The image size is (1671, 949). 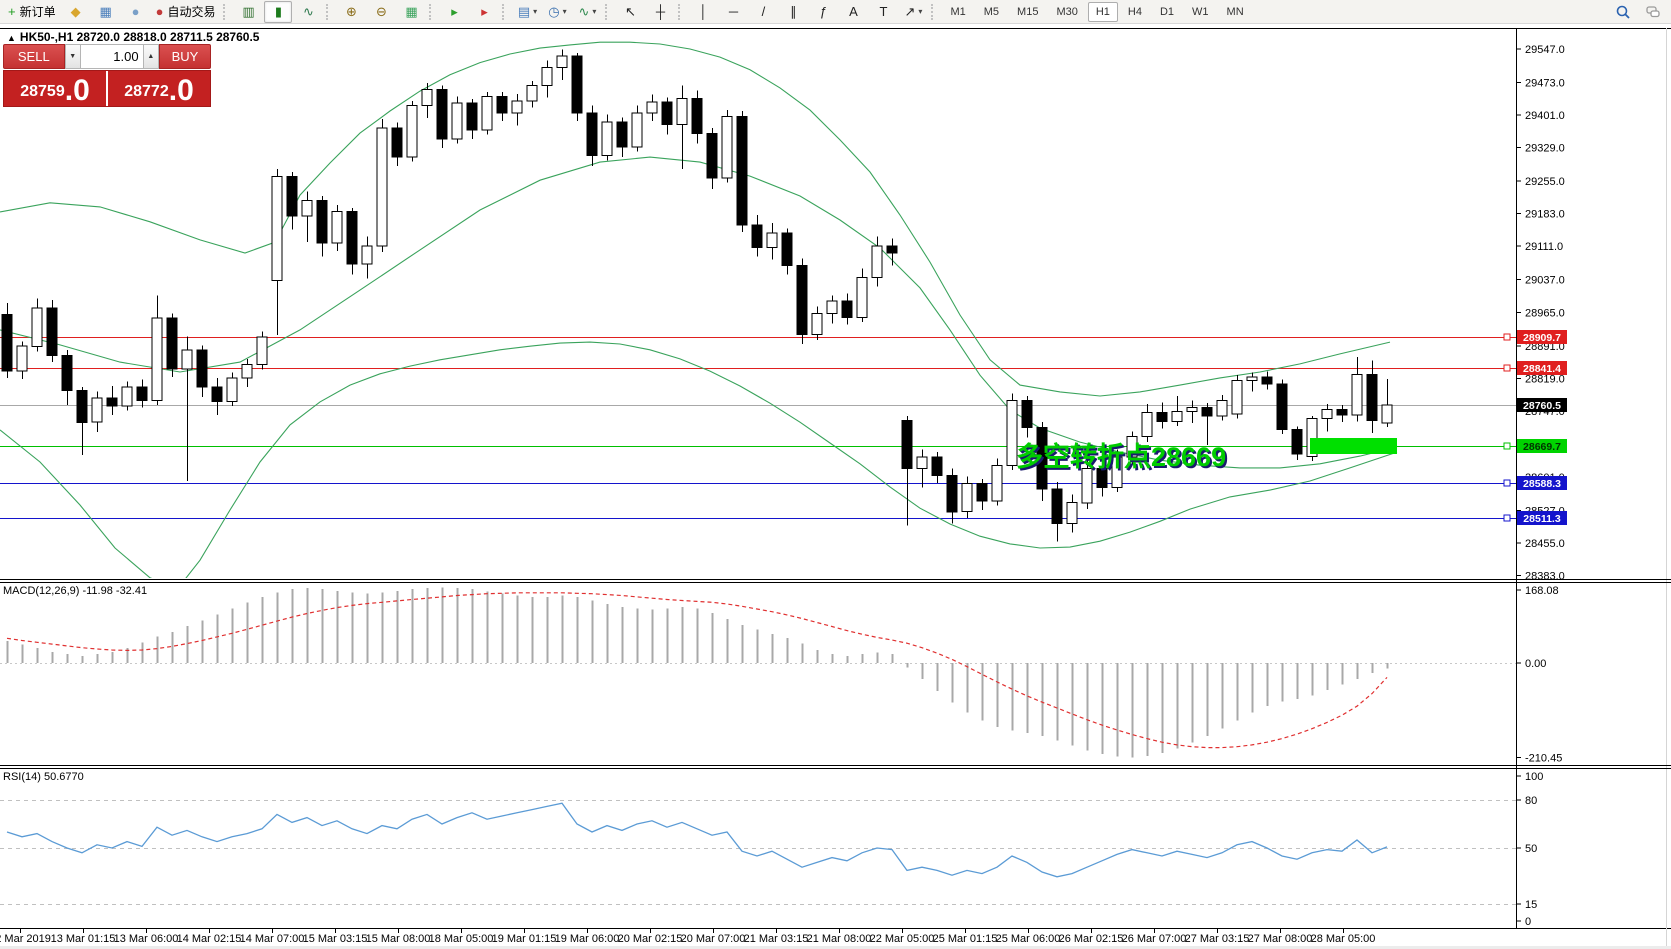 I want to click on trendline-icon: /, so click(x=763, y=11).